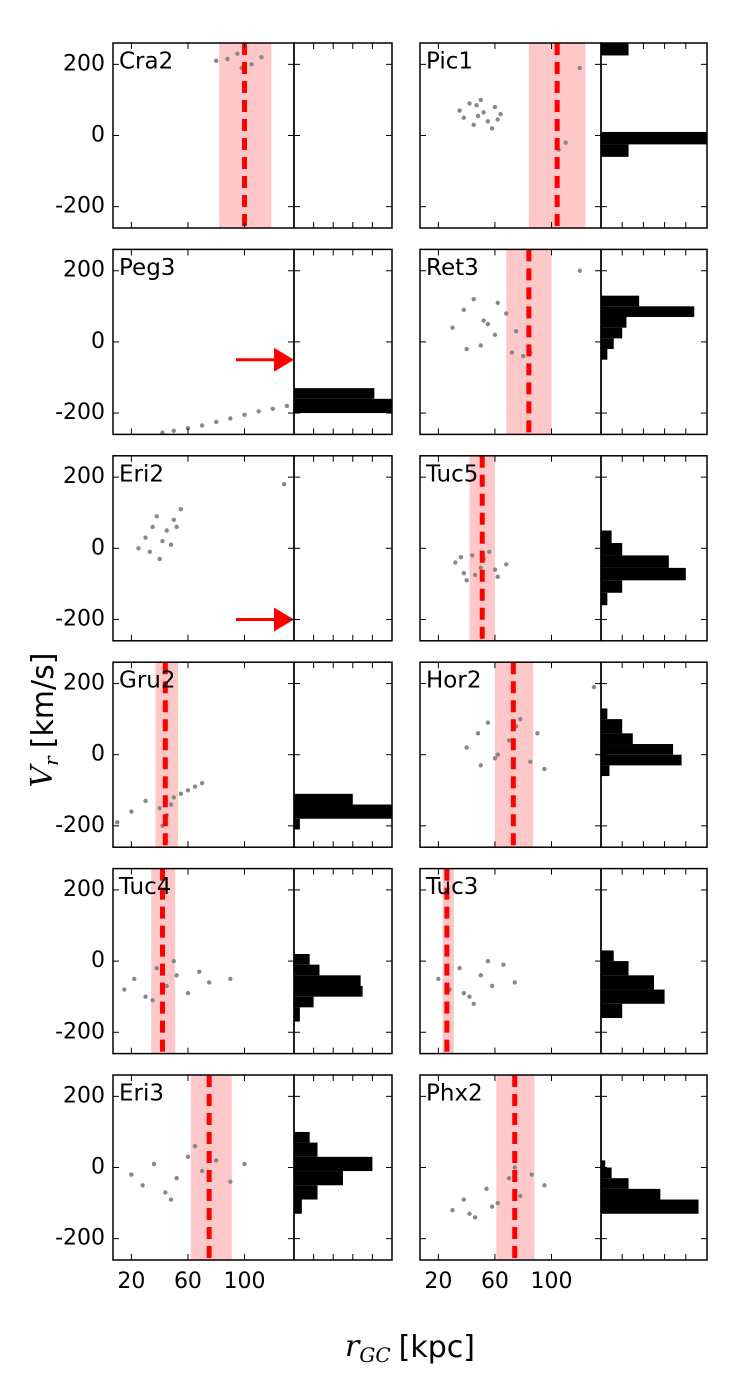  What do you see at coordinates (353, 1346) in the screenshot?
I see `x-label-symbol: r` at bounding box center [353, 1346].